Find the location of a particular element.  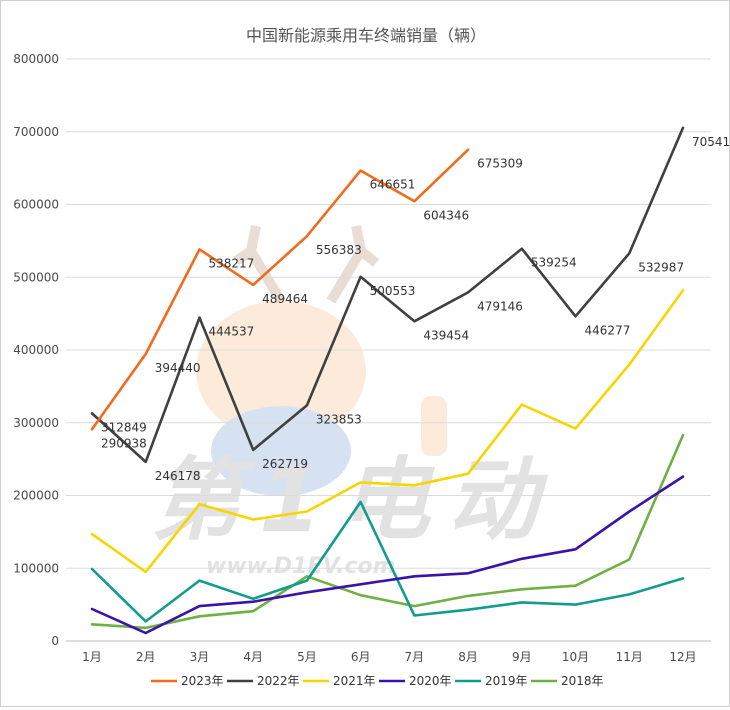

x-tick-label: 8月 is located at coordinates (468, 657).